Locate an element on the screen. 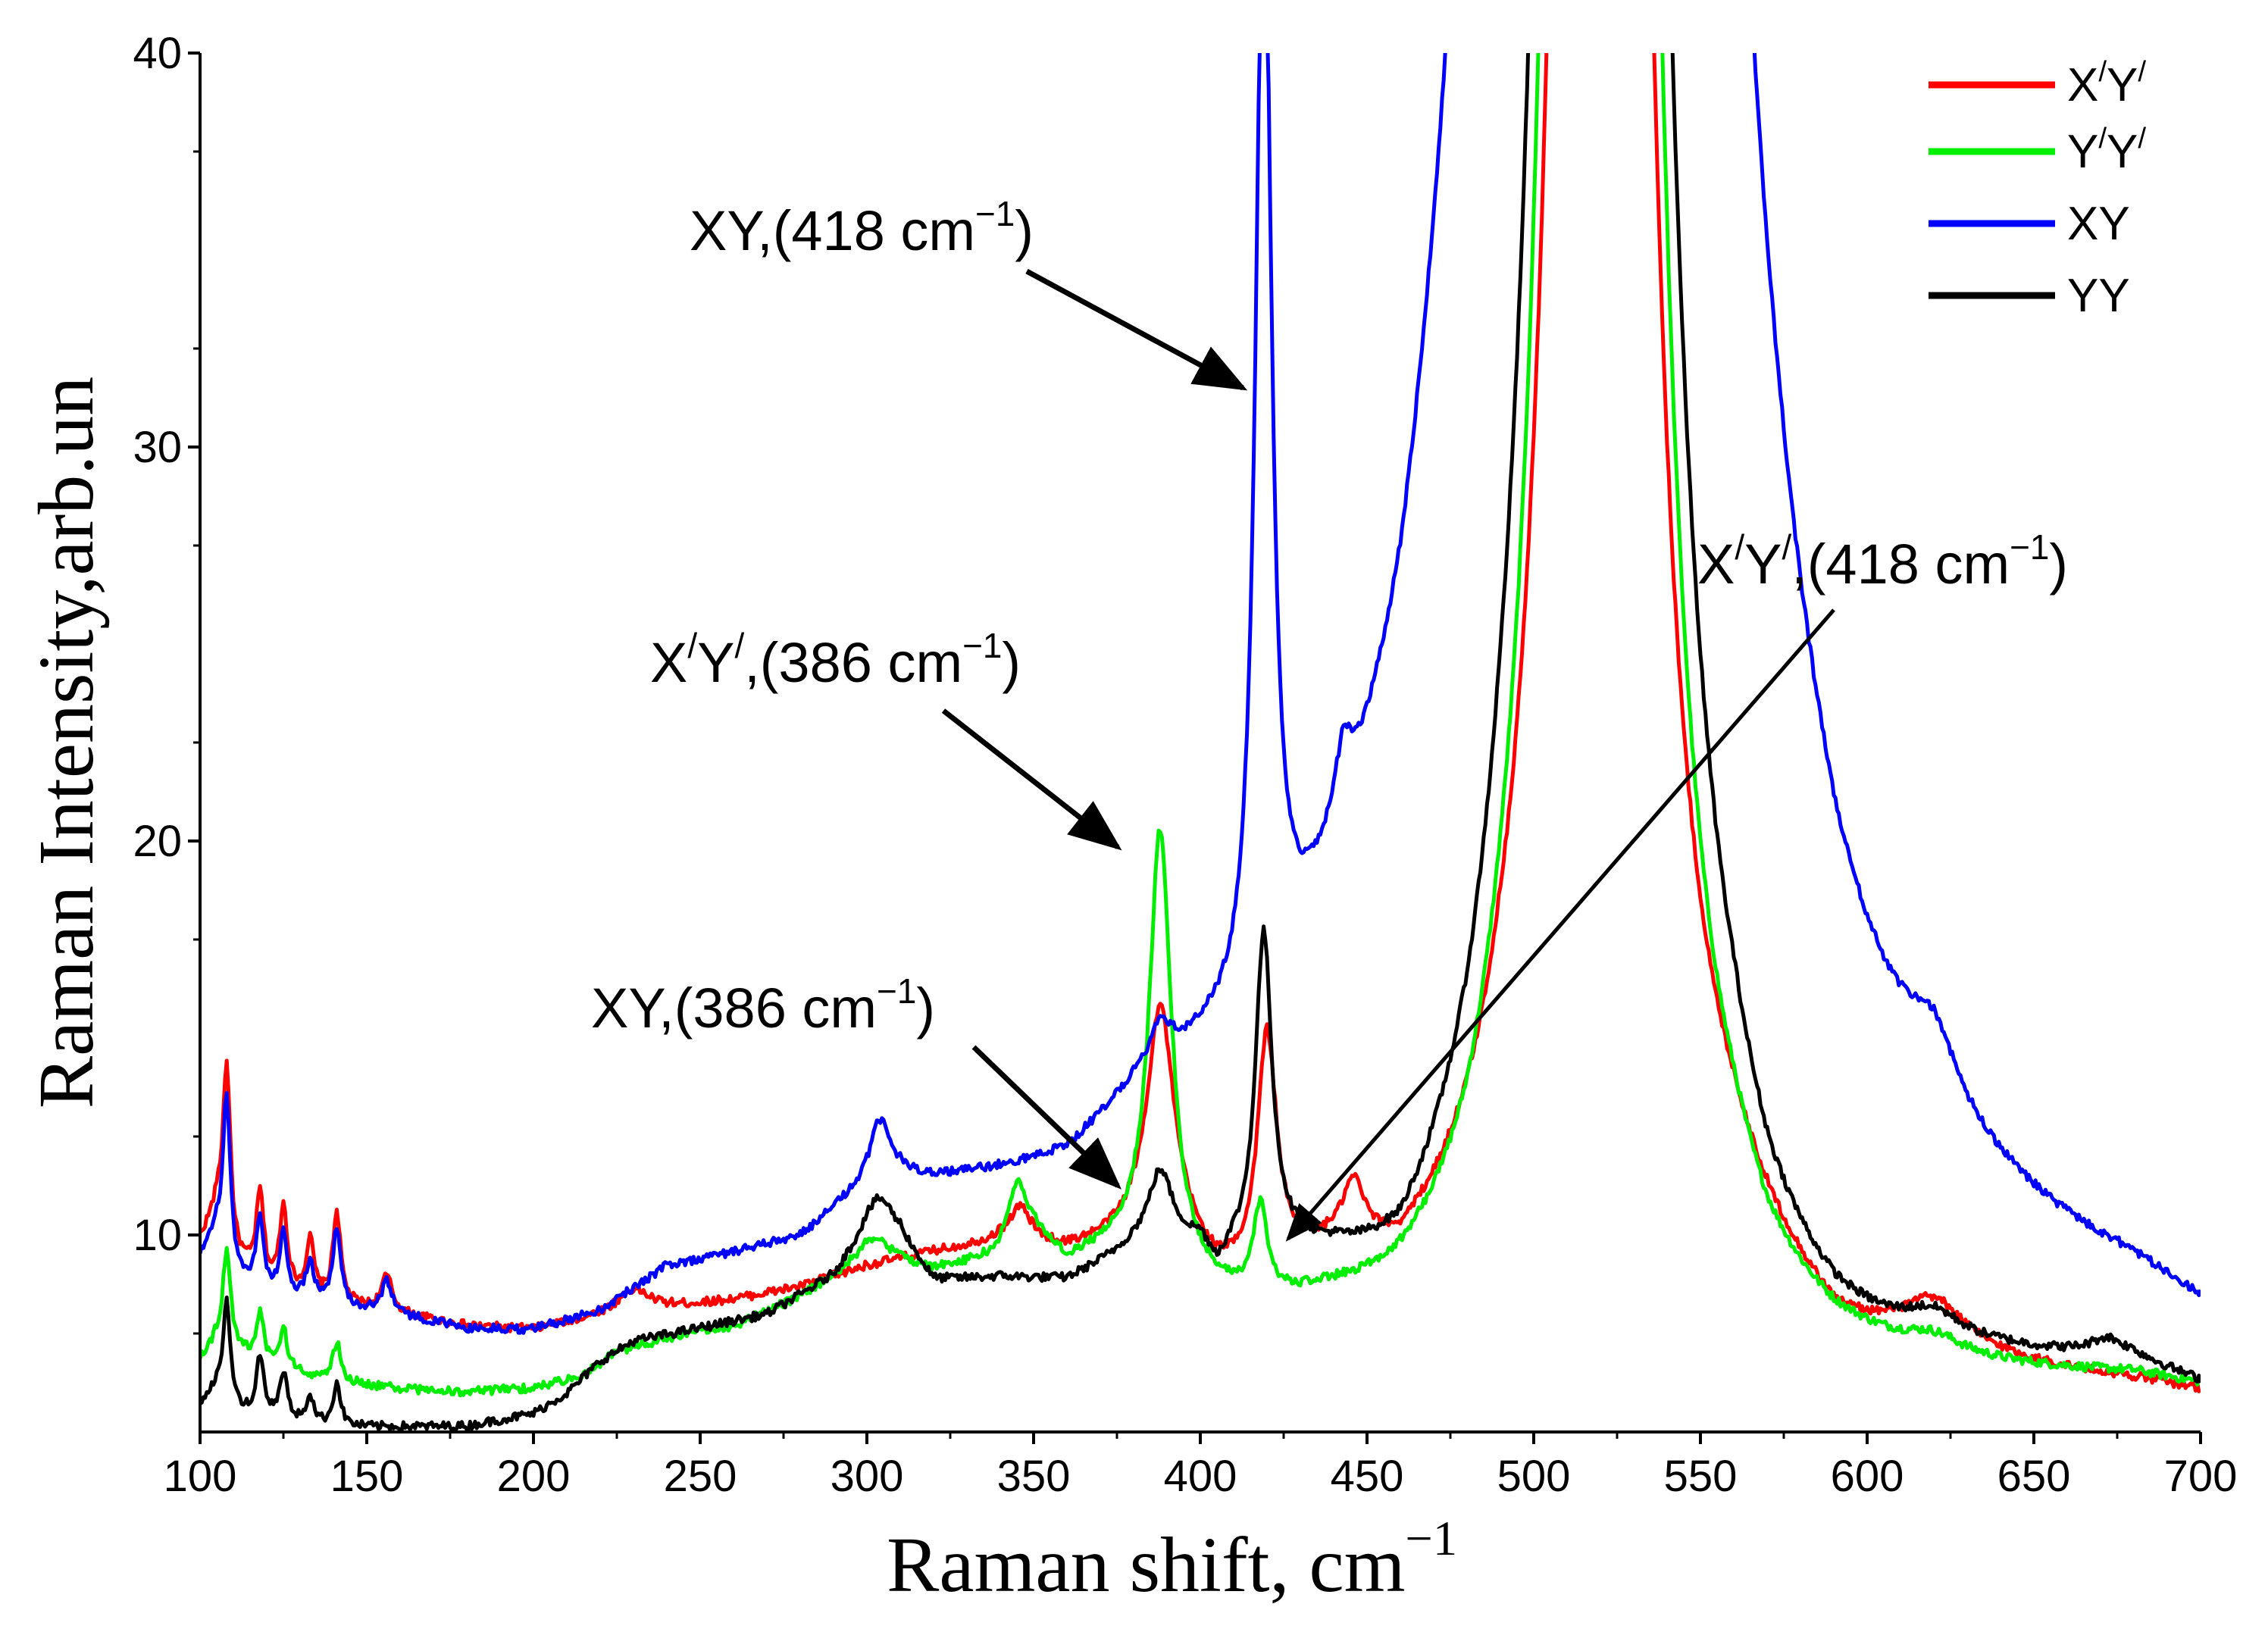  x-tick-label: 200 is located at coordinates (534, 1476).